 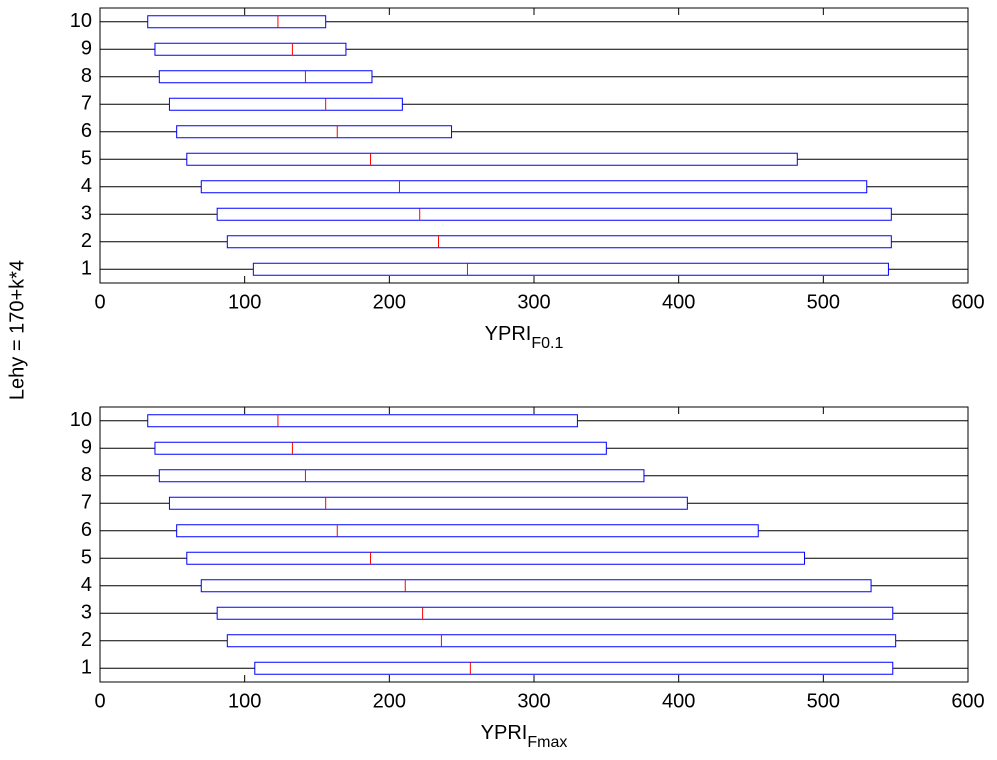 I want to click on x-axis-label-subscript: Fmax, so click(x=547, y=742).